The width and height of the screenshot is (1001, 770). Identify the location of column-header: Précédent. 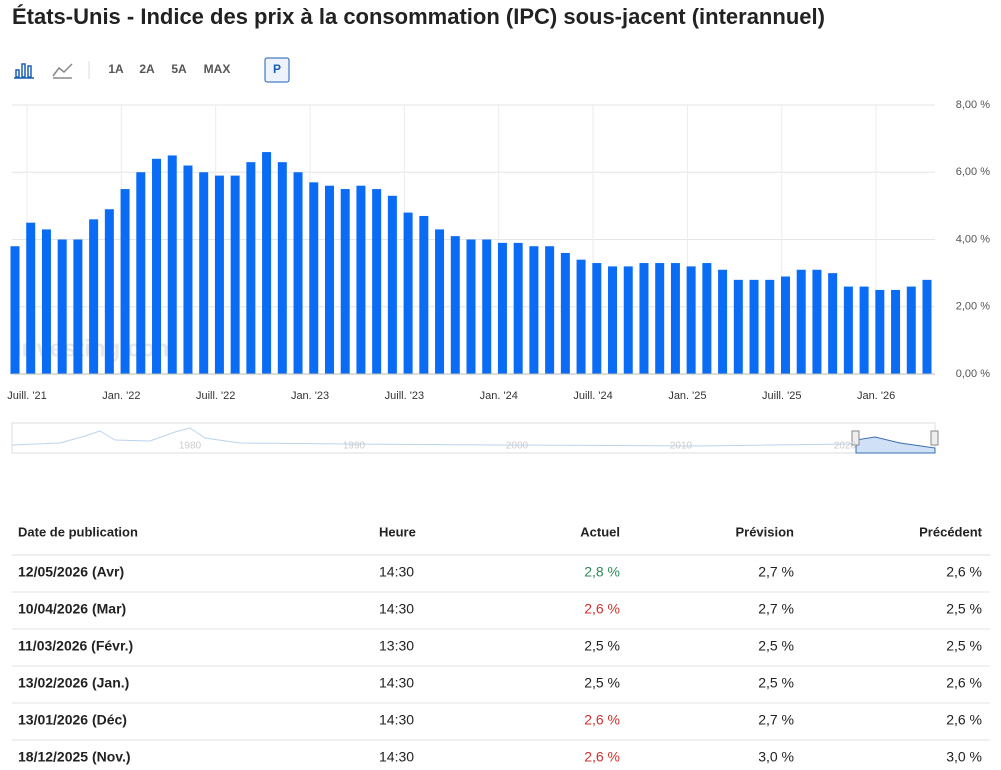
(951, 531).